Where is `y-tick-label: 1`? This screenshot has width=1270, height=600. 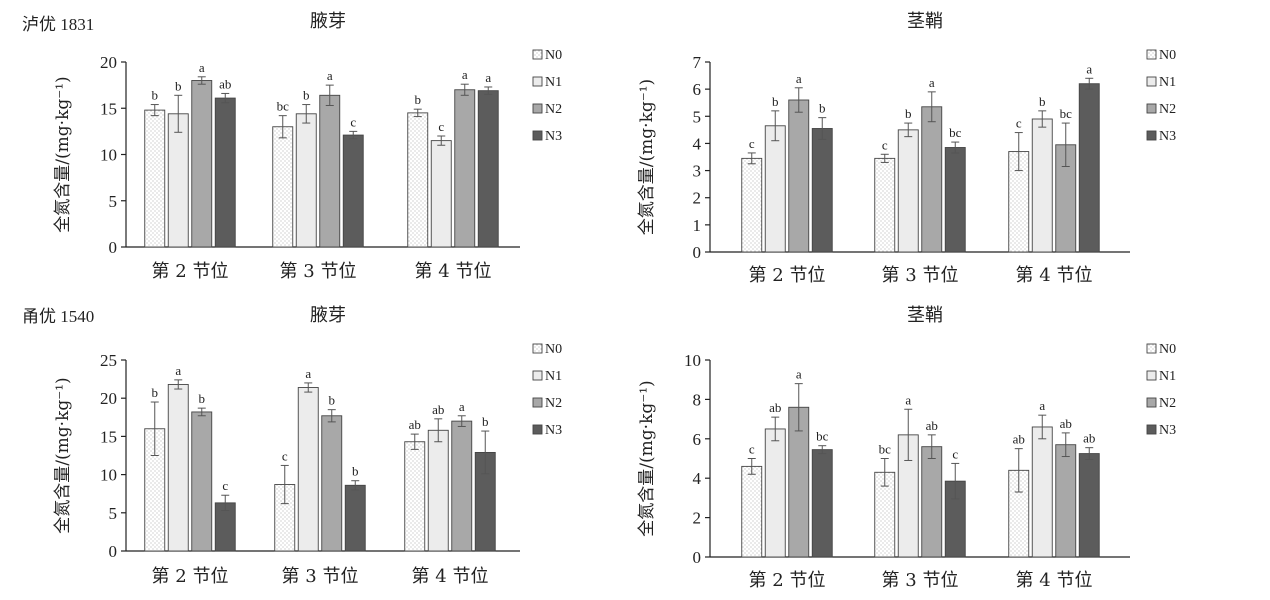
y-tick-label: 1 is located at coordinates (697, 225).